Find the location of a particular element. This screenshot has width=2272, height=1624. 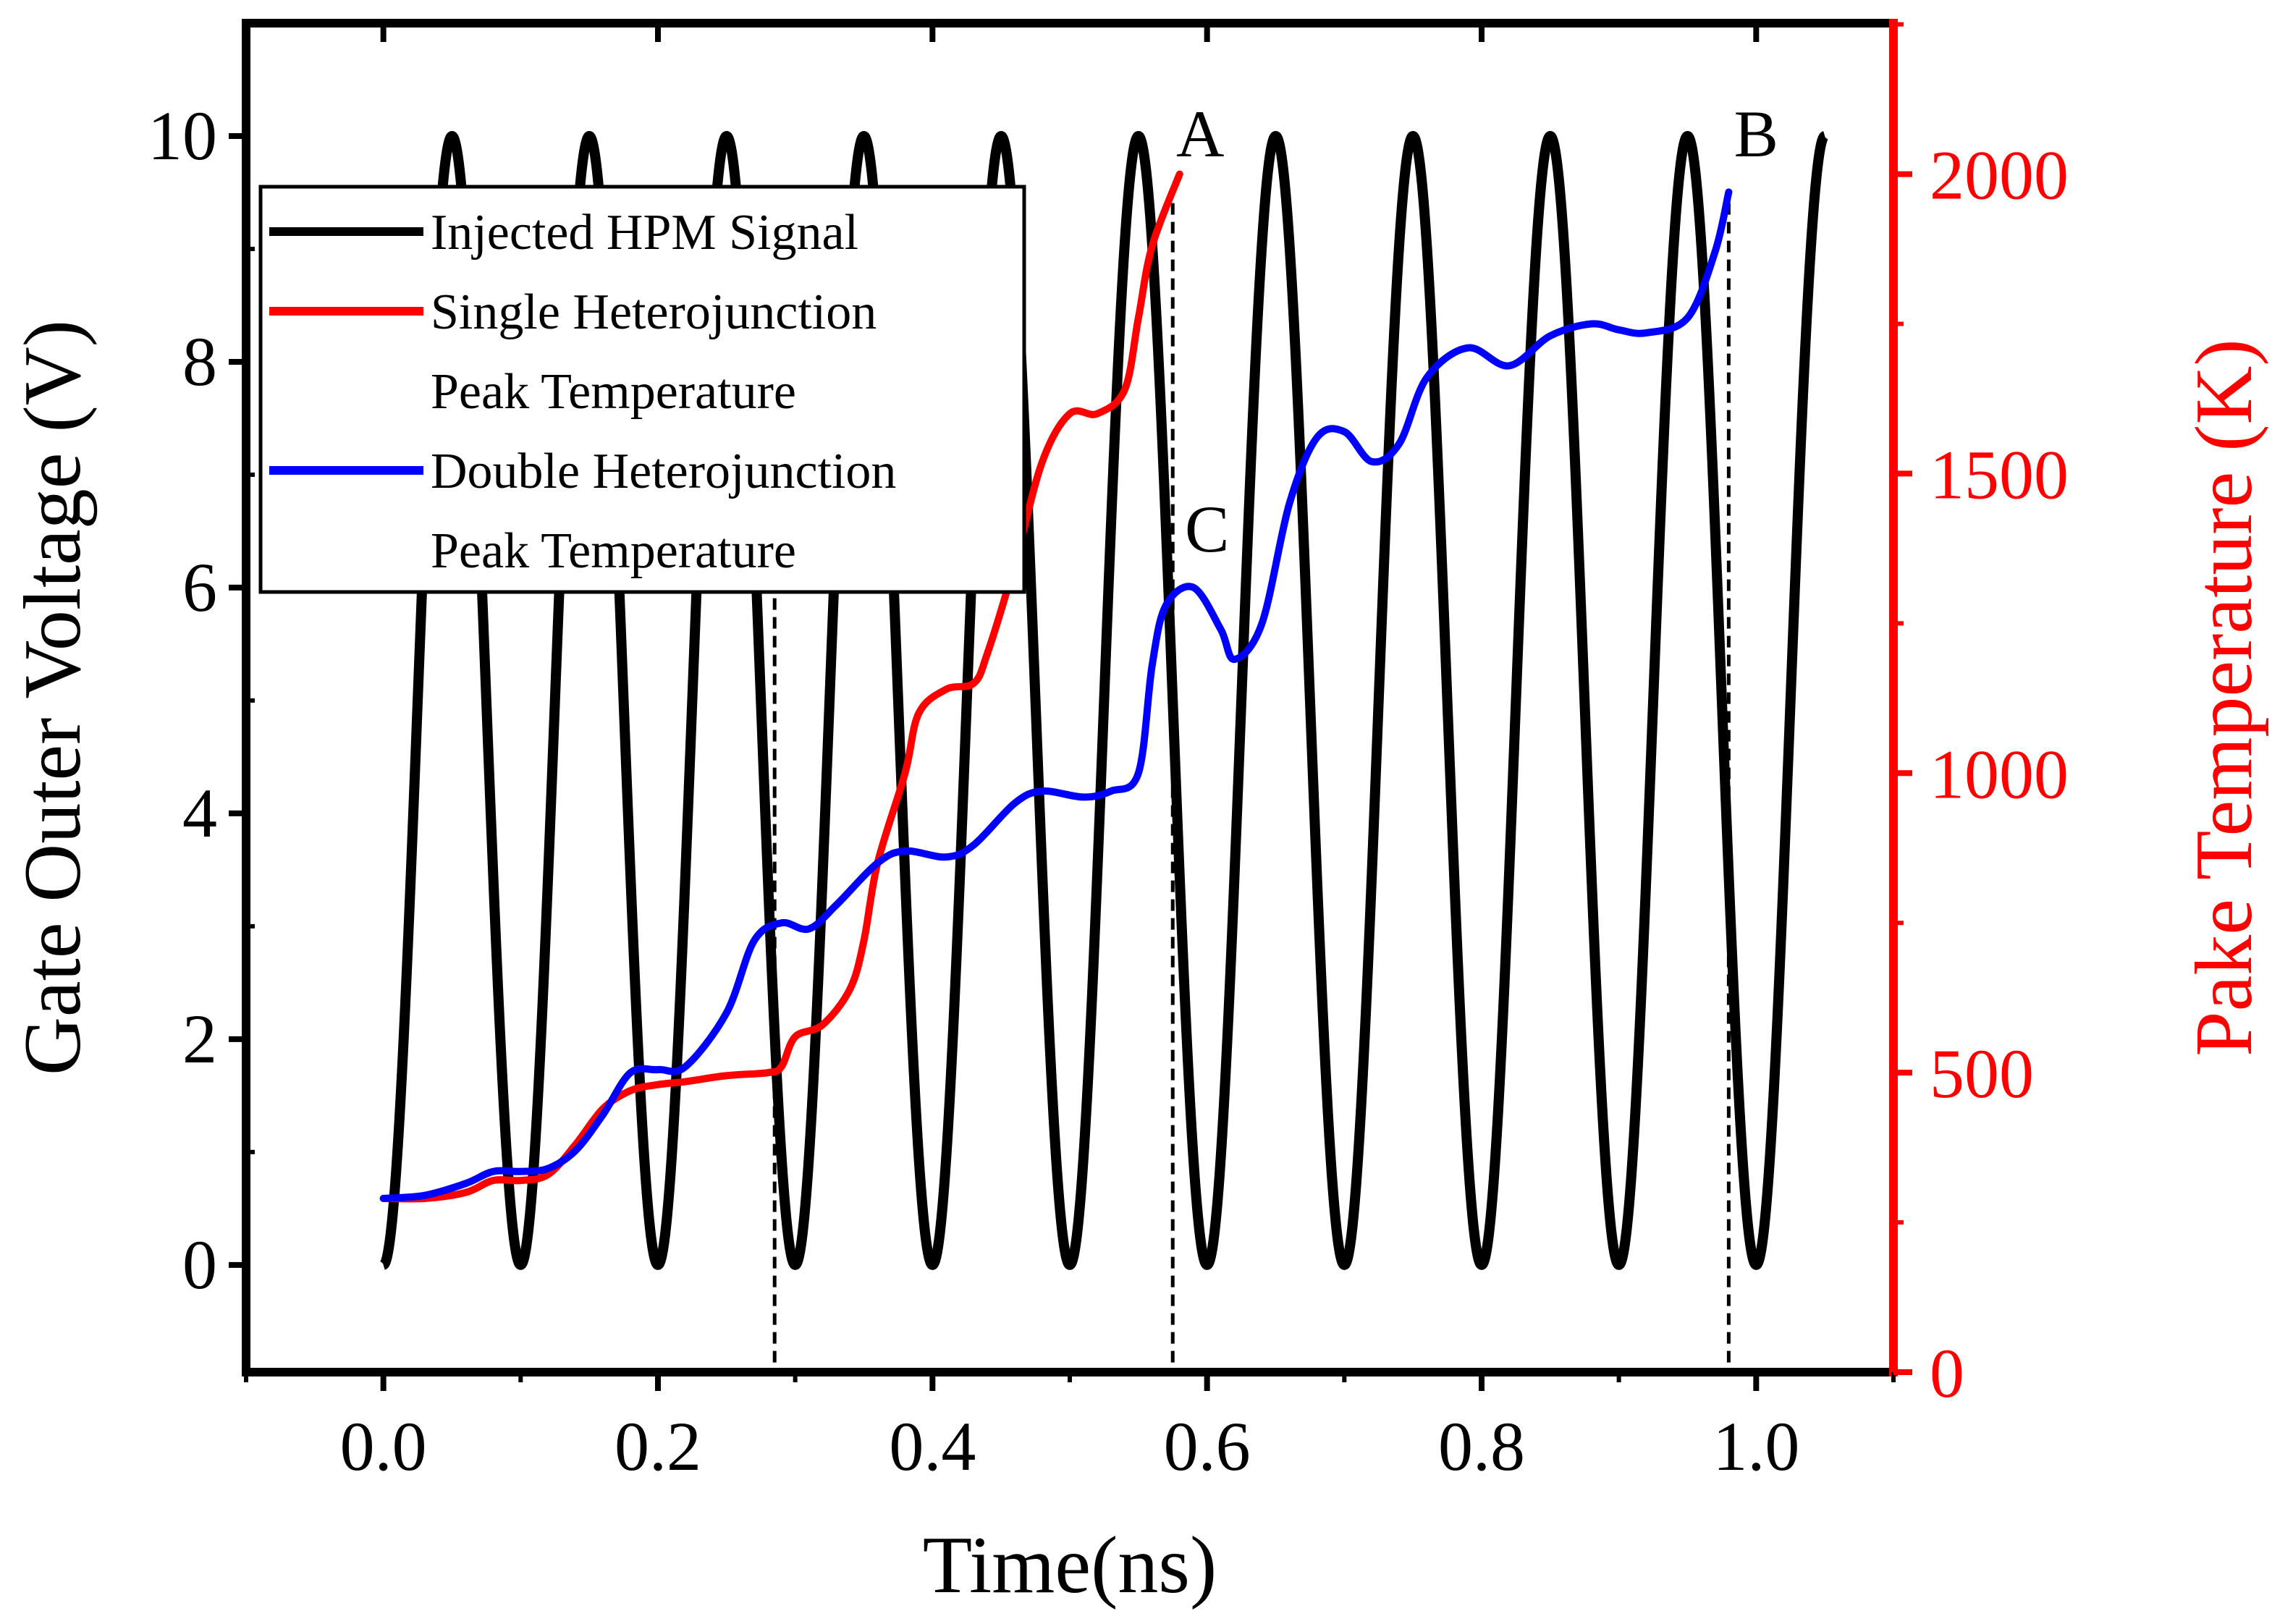

legend-label: Injected HPM Signal is located at coordinates (644, 233).